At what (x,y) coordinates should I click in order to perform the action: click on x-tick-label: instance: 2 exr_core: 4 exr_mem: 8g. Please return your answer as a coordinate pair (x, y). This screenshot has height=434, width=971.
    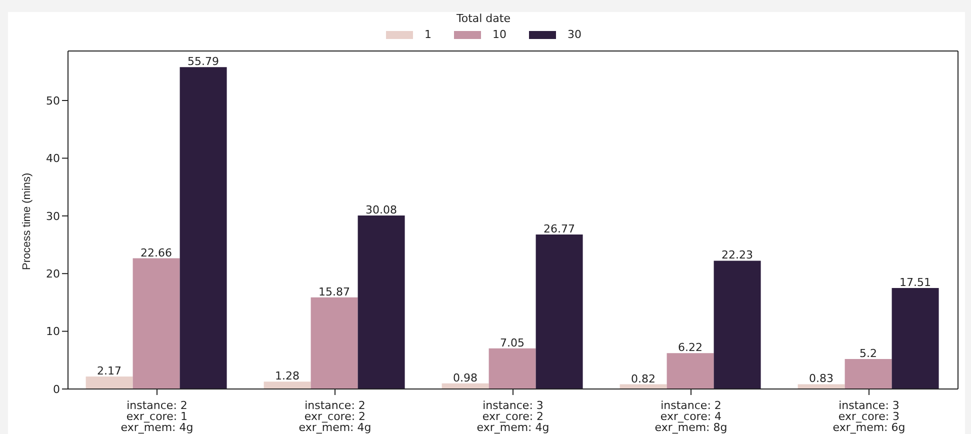
    Looking at the image, I should click on (691, 416).